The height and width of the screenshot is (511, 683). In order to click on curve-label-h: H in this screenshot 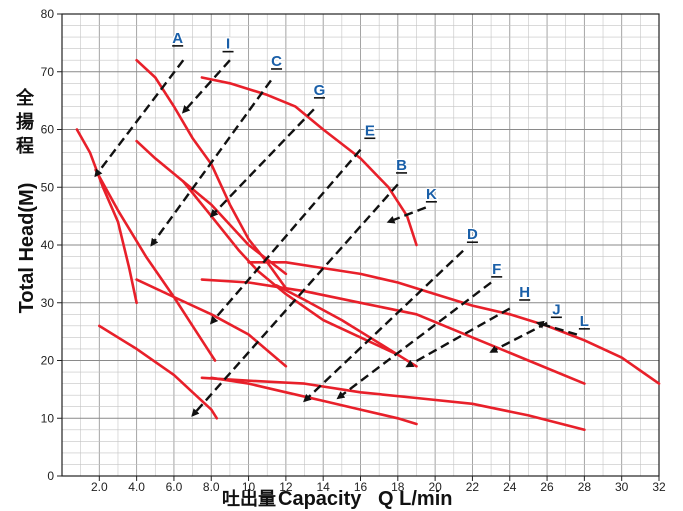, I will do `click(524, 292)`.